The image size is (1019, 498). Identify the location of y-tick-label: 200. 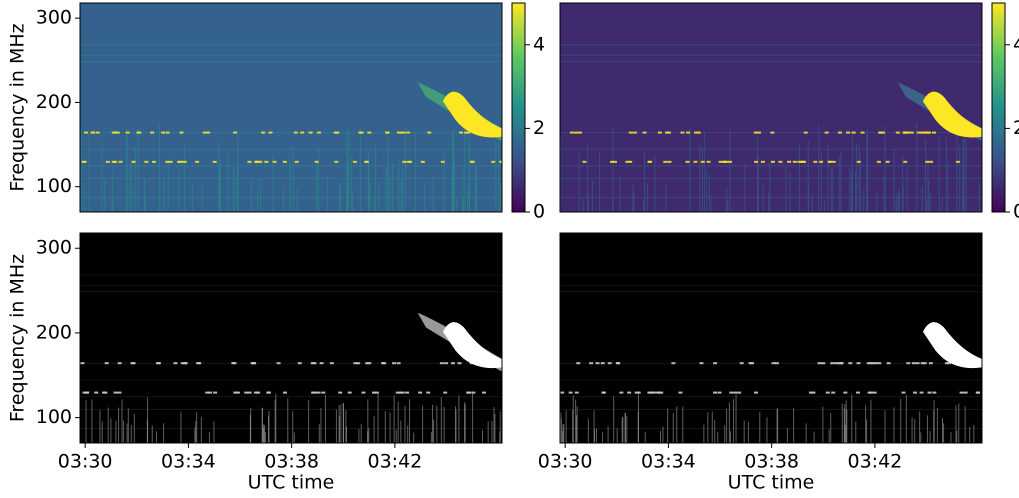
(54, 102).